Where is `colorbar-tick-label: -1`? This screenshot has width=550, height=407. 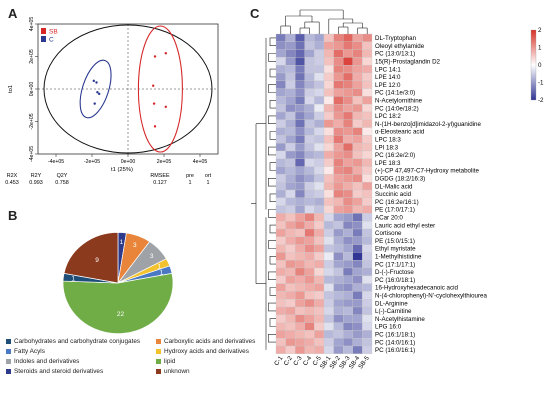 colorbar-tick-label: -1 is located at coordinates (541, 83).